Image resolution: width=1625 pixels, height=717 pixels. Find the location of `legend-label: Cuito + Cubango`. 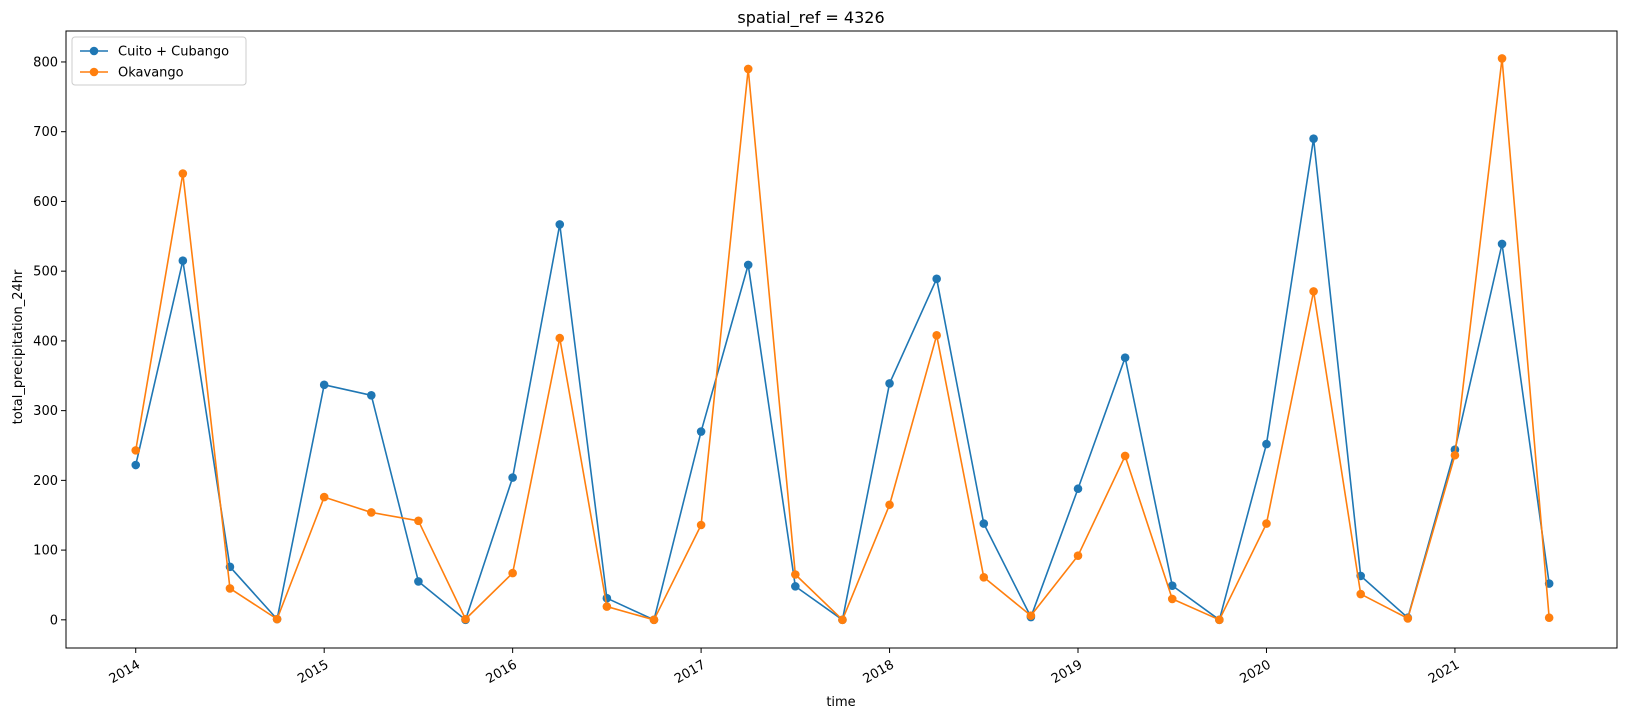

legend-label: Cuito + Cubango is located at coordinates (173, 52).